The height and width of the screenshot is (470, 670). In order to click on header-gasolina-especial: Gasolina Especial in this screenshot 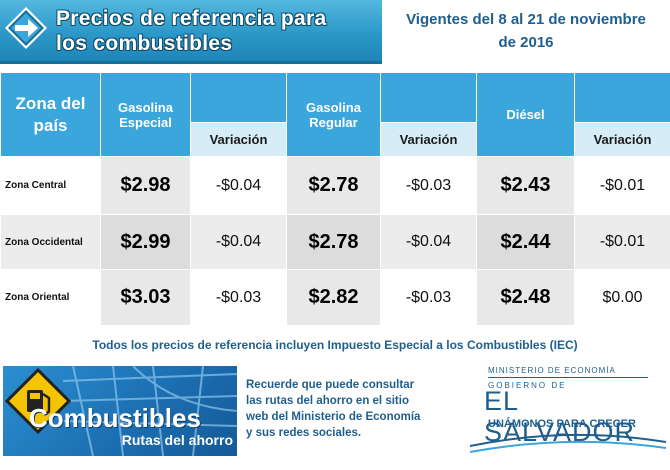, I will do `click(145, 114)`.